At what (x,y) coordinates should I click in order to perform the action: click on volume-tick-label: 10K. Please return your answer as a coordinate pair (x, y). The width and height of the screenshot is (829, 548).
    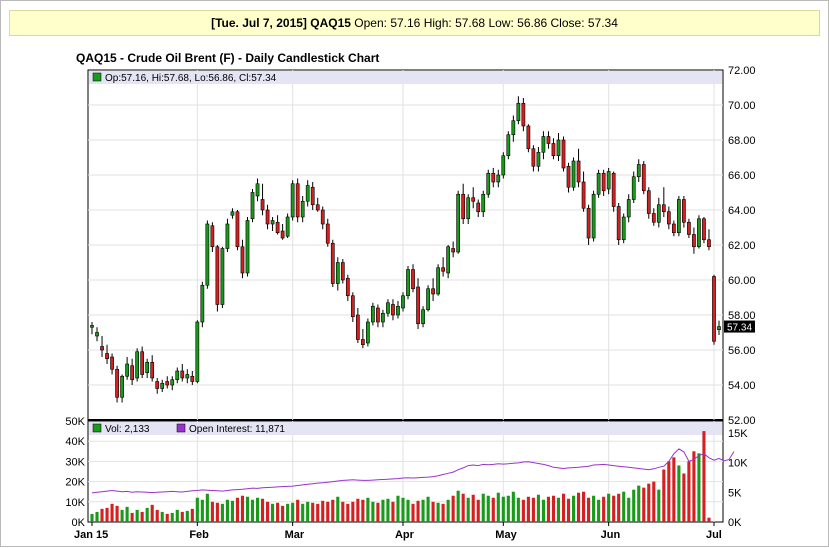
    Looking at the image, I should click on (75, 503).